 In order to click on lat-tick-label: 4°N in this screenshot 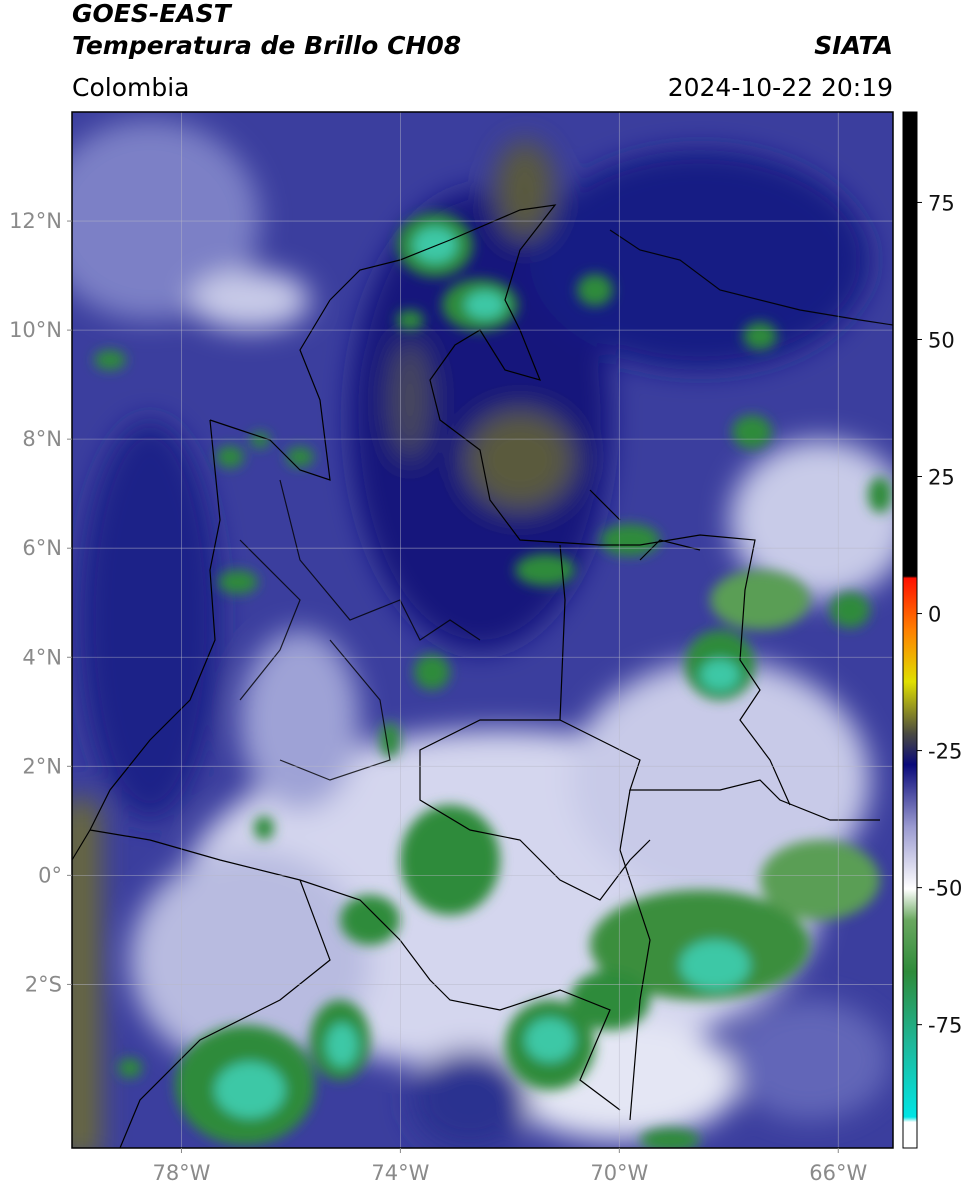, I will do `click(42, 657)`.